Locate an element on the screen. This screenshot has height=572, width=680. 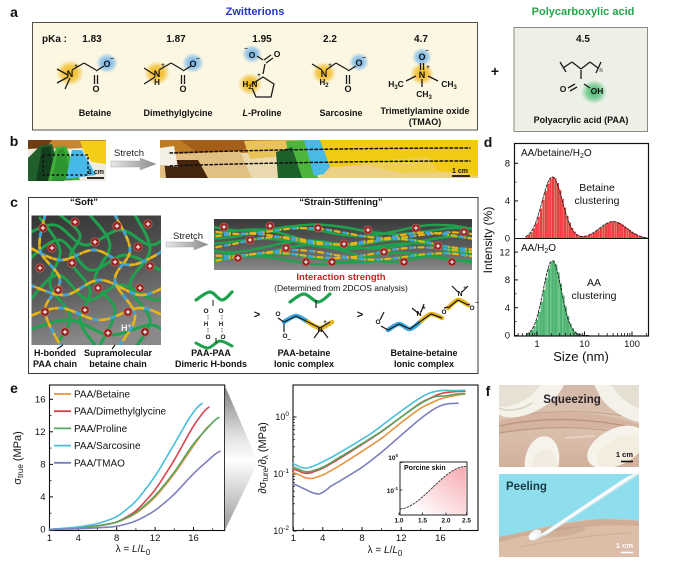
svg-text: CH3 is located at coordinates (449, 85).